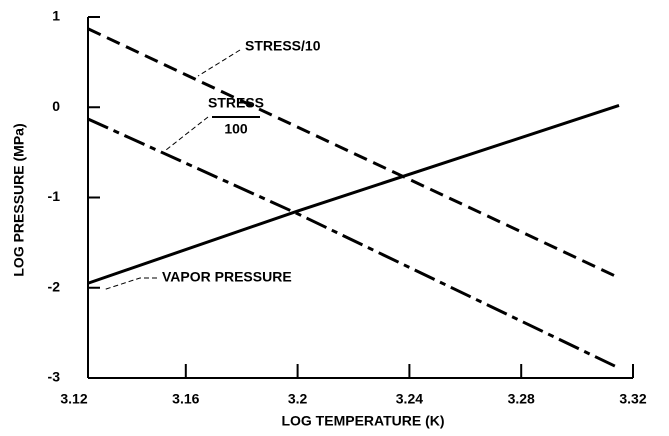 This screenshot has width=669, height=436. Describe the element at coordinates (56, 106) in the screenshot. I see `y-tick-label: 0` at that location.